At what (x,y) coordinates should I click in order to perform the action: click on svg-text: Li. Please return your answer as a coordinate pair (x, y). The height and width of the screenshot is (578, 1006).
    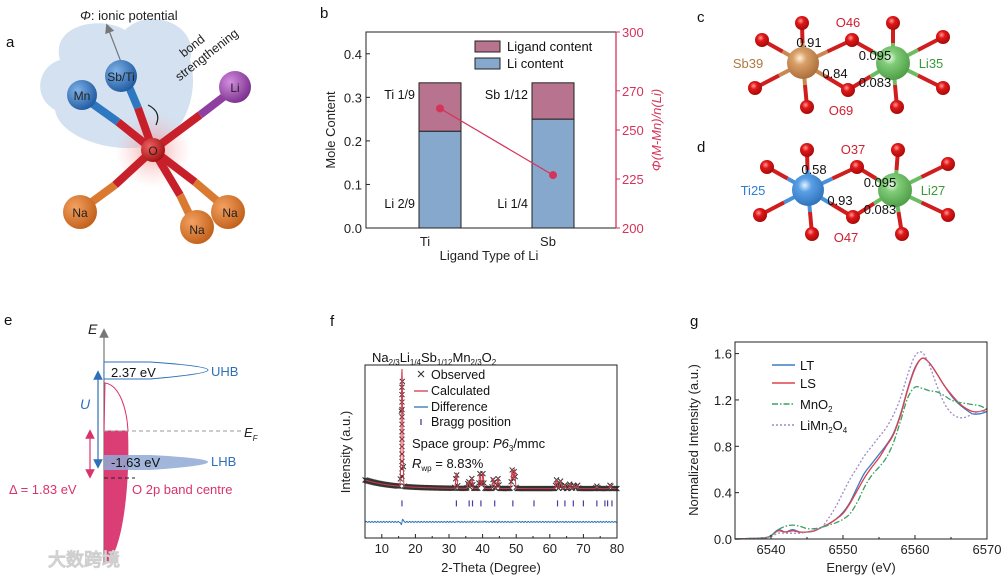
    Looking at the image, I should click on (234, 88).